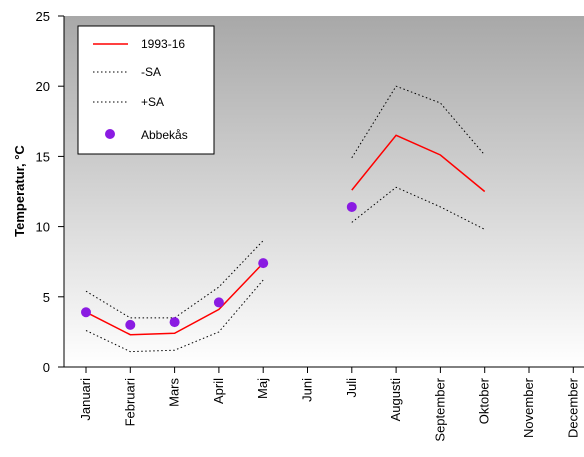 The width and height of the screenshot is (584, 457). Describe the element at coordinates (43, 16) in the screenshot. I see `y-tick-label: 25` at that location.